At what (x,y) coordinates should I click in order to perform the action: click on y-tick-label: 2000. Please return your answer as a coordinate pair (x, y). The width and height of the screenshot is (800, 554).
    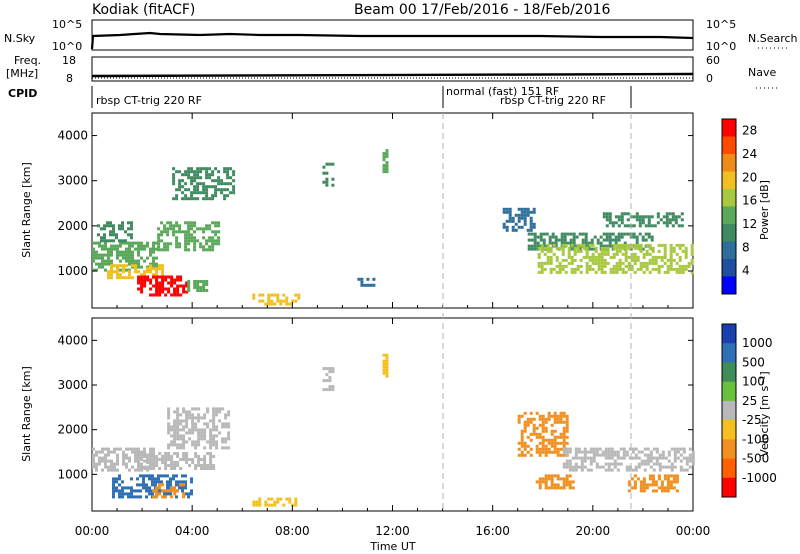
    Looking at the image, I should click on (72, 430).